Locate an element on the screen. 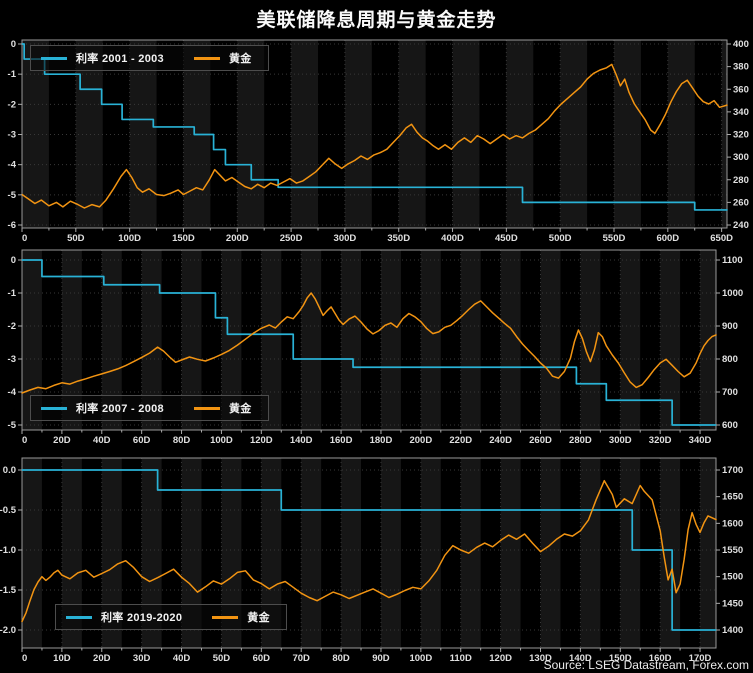 Image resolution: width=753 pixels, height=673 pixels. svg-text: 1650 is located at coordinates (732, 497).